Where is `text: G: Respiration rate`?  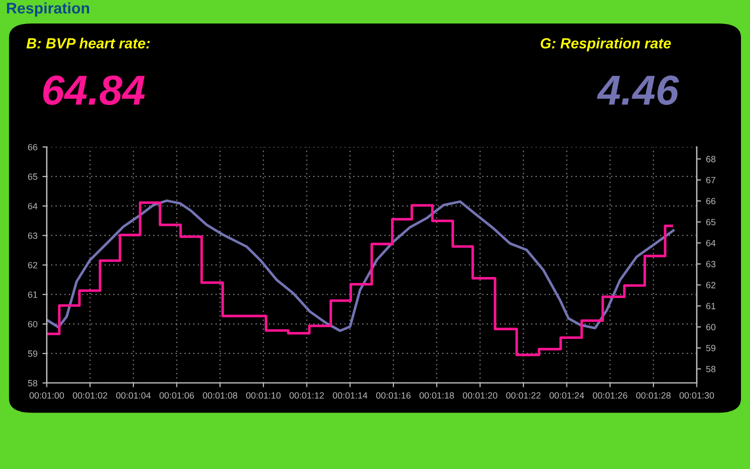 text: G: Respiration rate is located at coordinates (605, 45).